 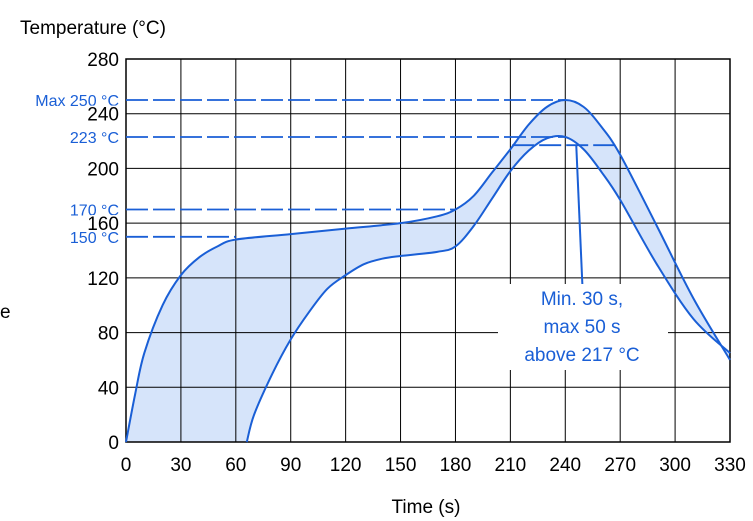 What do you see at coordinates (108, 388) in the screenshot?
I see `y-tick-label-40: 40` at bounding box center [108, 388].